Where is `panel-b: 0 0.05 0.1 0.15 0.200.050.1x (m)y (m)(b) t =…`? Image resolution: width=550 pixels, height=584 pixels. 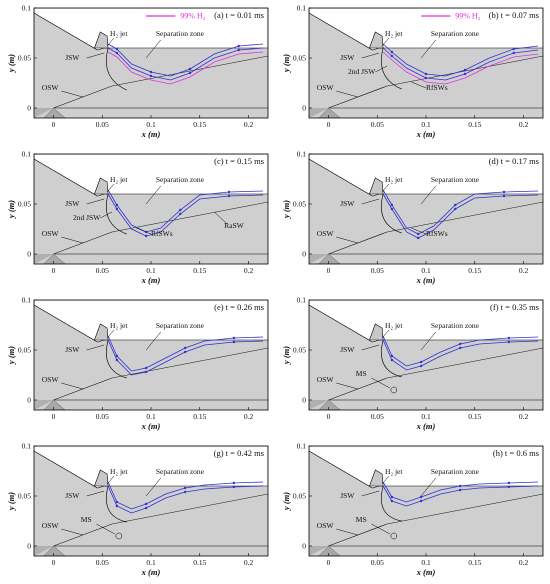
panel-b: 0 0.05 0.1 0.15 0.200.050.1x (m)y (m)(b) t =… is located at coordinates (412, 71).